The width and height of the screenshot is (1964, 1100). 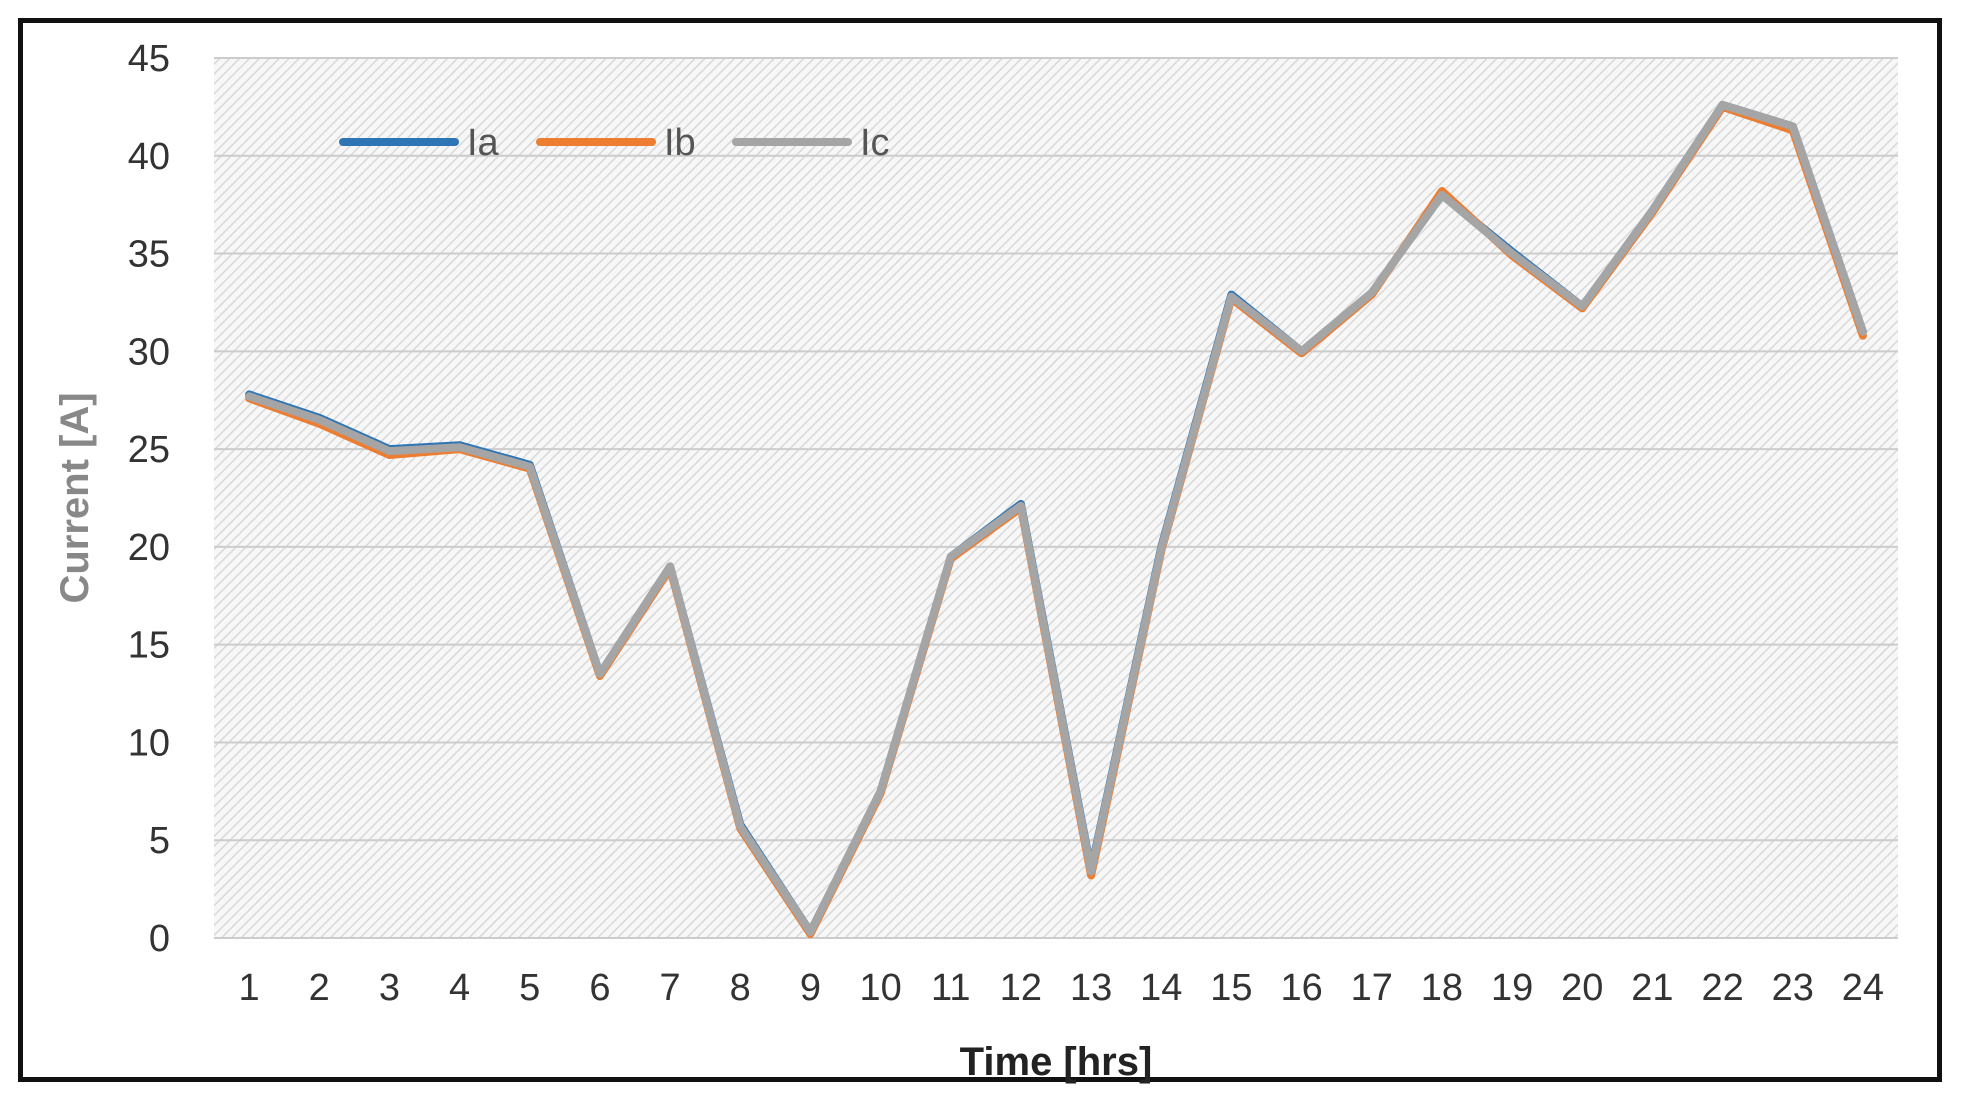 I want to click on x-tick-label: 7, so click(x=670, y=988).